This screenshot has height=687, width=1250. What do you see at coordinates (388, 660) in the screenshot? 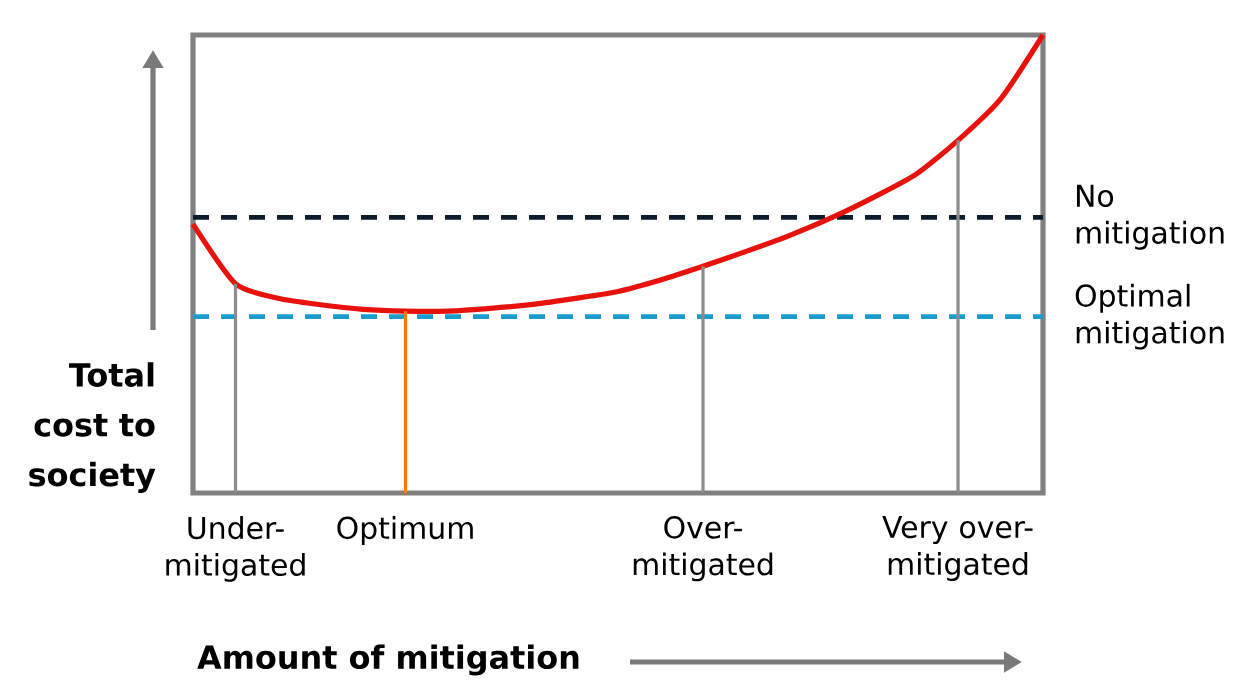
I see `x-axis-title: Amount of mitigation` at bounding box center [388, 660].